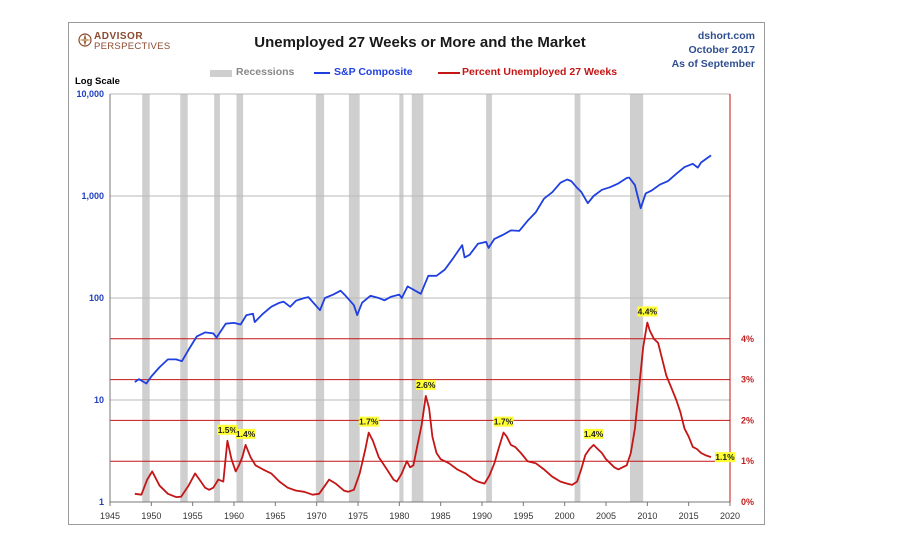 This screenshot has width=910, height=536. Describe the element at coordinates (99, 400) in the screenshot. I see `left-tick-label: 10` at that location.